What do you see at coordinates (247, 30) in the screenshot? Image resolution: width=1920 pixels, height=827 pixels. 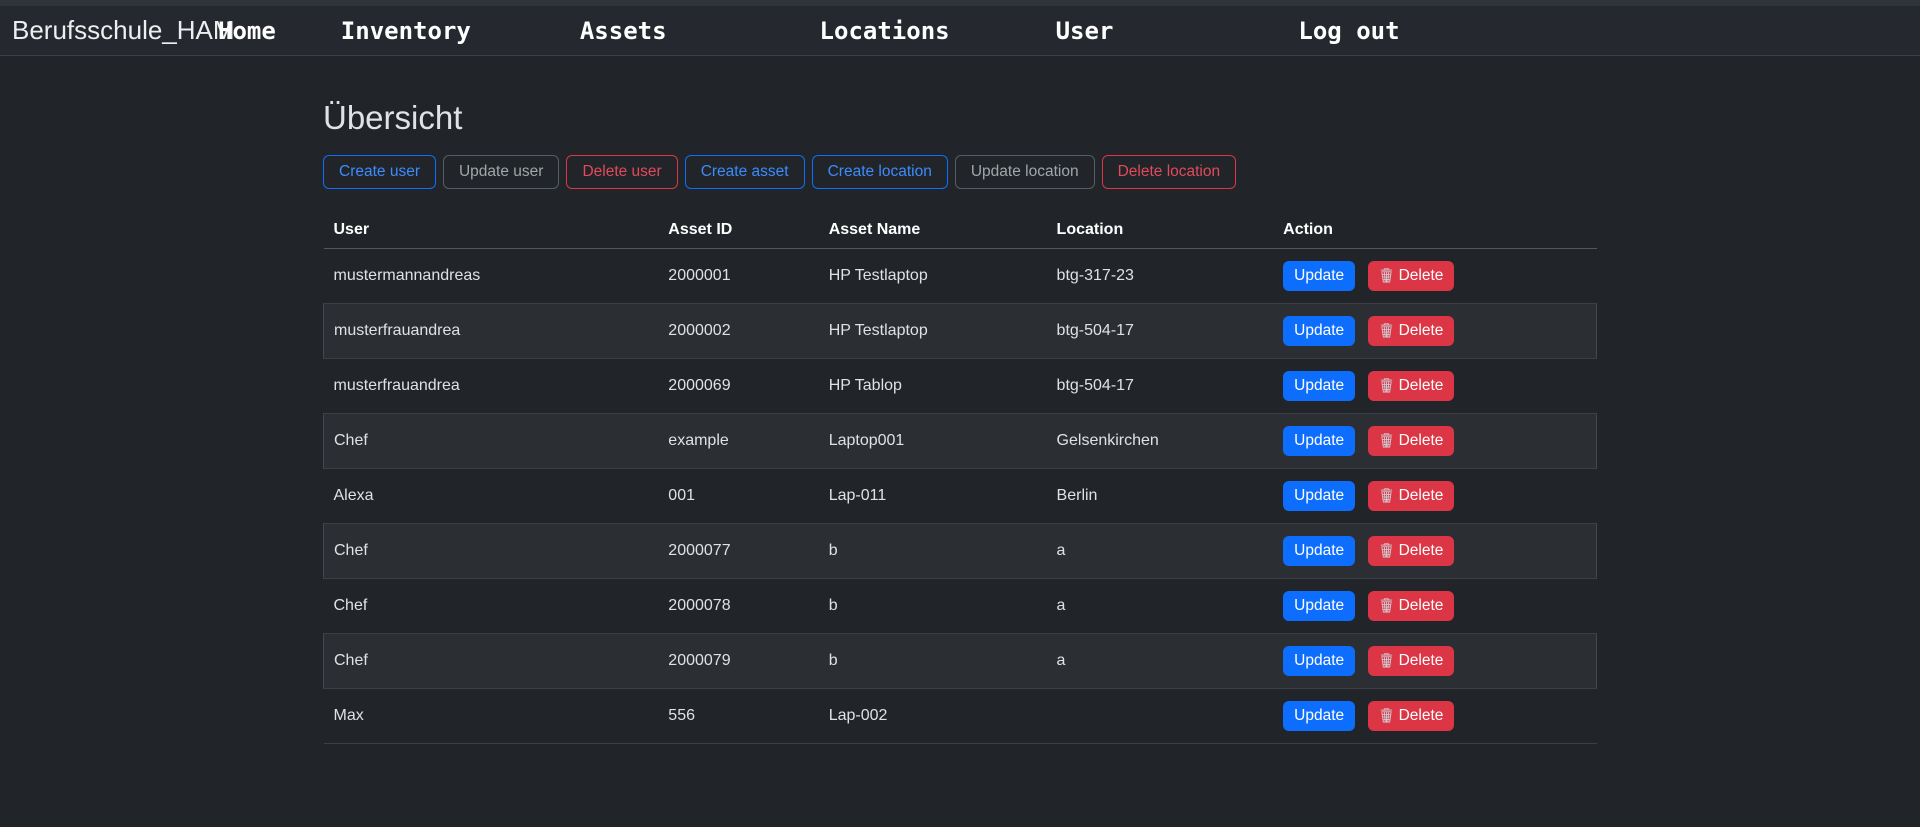 I see `nav-link: Home` at bounding box center [247, 30].